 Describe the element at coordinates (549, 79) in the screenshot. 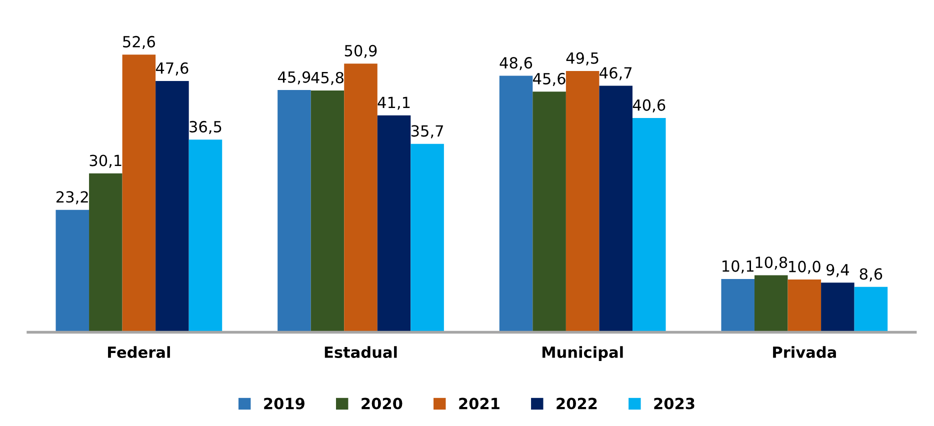

I see `data-label: 45,6` at that location.